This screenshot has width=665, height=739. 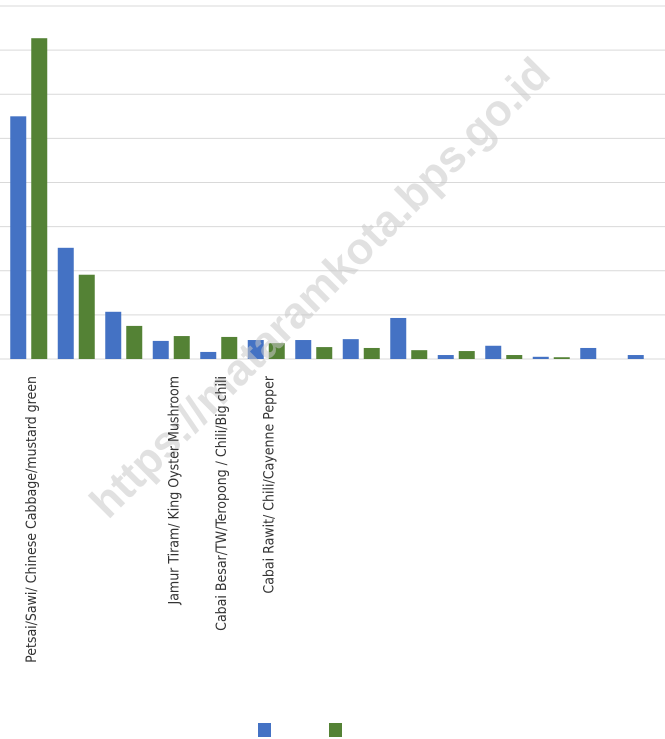 What do you see at coordinates (174, 491) in the screenshot?
I see `x-tick-label: Jamur Tiram/ King Oyster Mushroom` at bounding box center [174, 491].